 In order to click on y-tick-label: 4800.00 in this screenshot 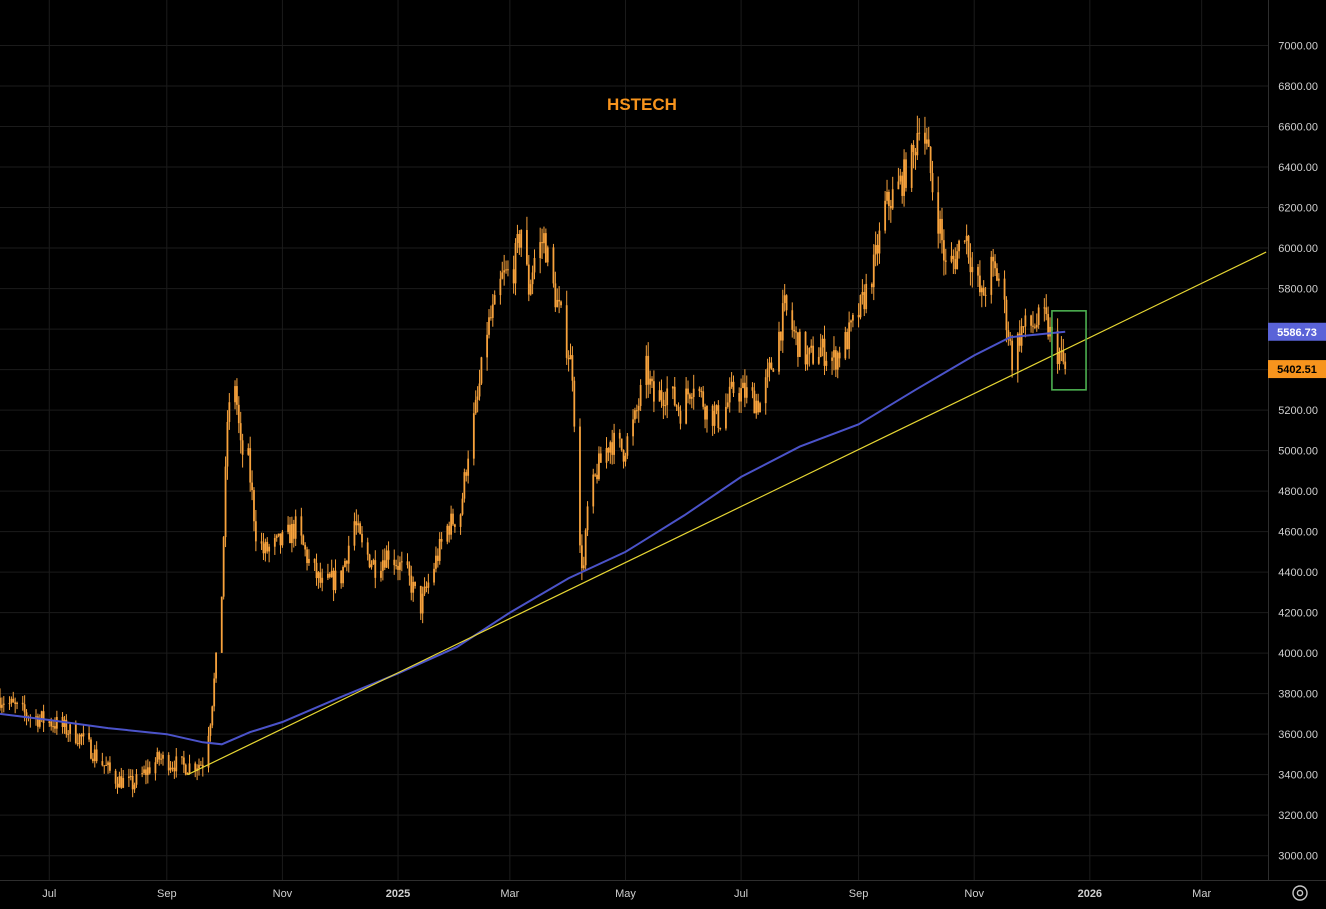, I will do `click(1298, 492)`.